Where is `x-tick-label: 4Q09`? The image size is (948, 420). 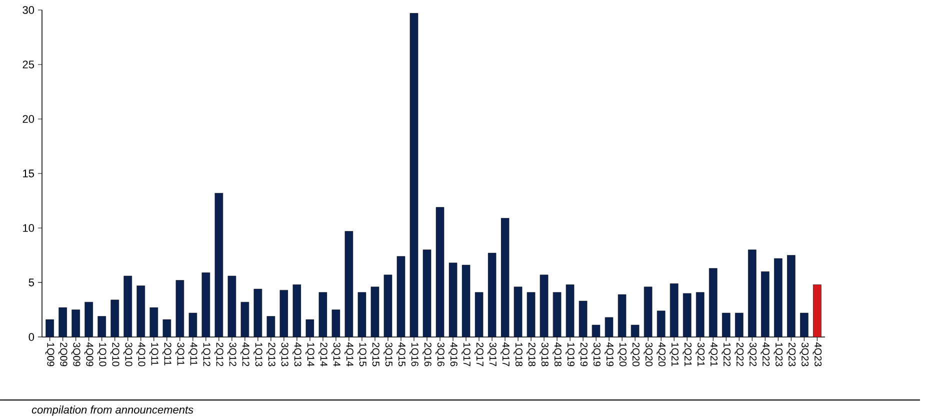
x-tick-label: 4Q09 is located at coordinates (89, 354).